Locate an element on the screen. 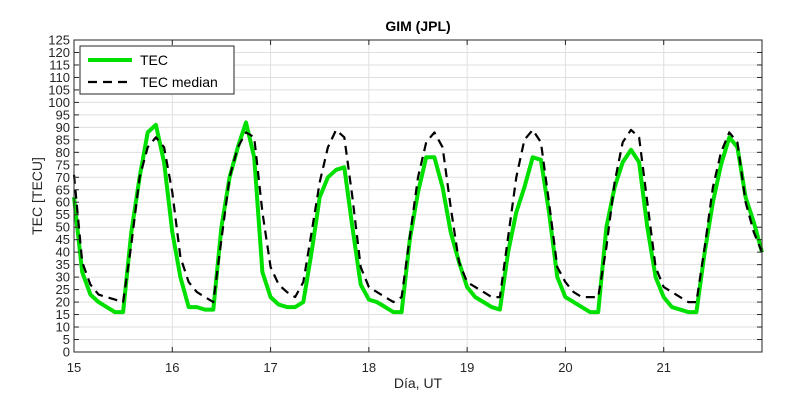 The height and width of the screenshot is (400, 800). x-axis-label: Día, UT is located at coordinates (418, 383).